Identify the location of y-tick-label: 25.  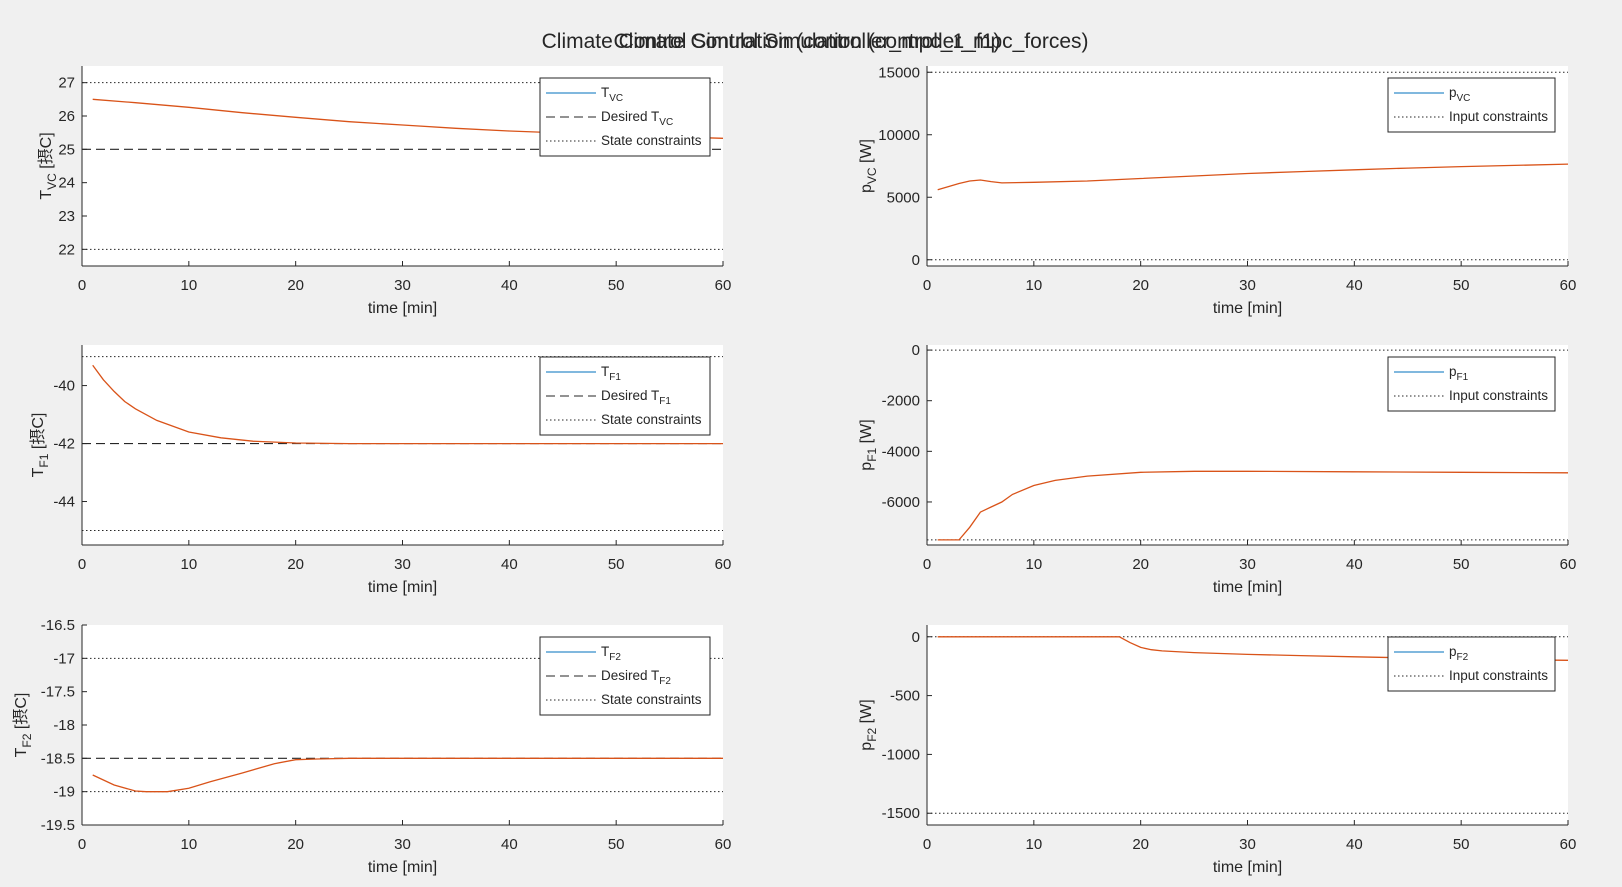
(66, 149).